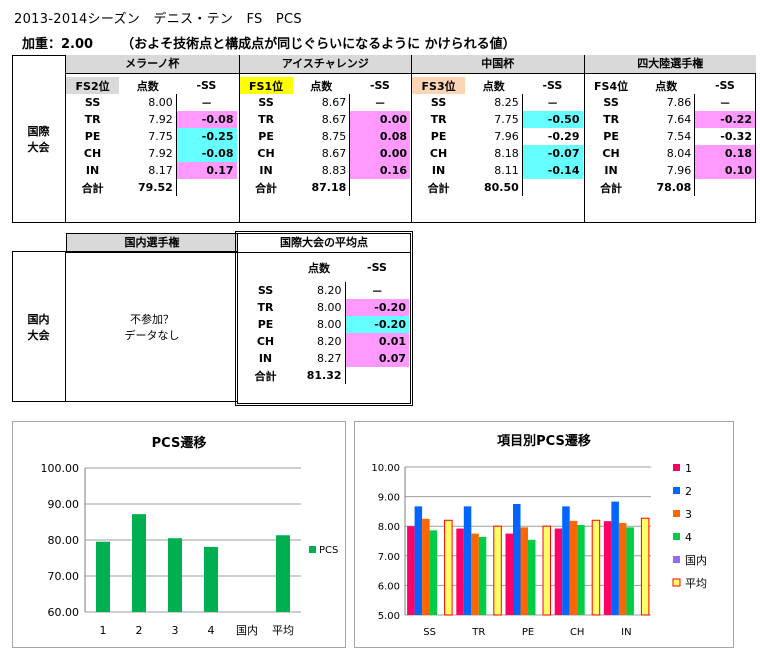 This screenshot has width=760, height=655. Describe the element at coordinates (688, 468) in the screenshot. I see `legend-label: 1` at that location.